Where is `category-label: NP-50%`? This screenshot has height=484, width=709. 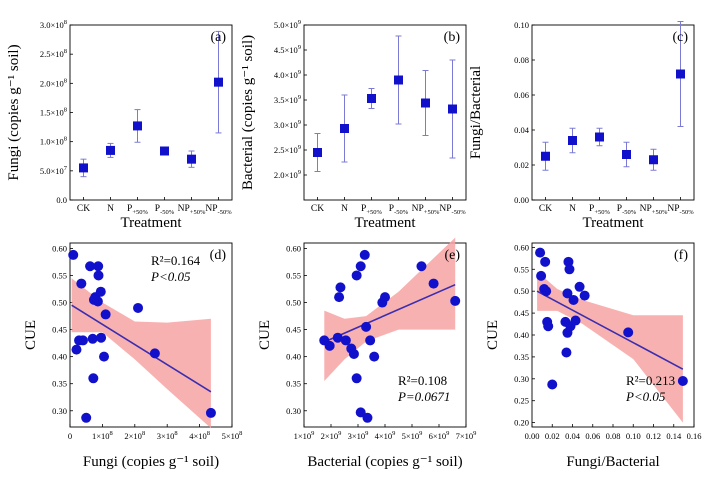
category-label: NP-50% is located at coordinates (218, 210).